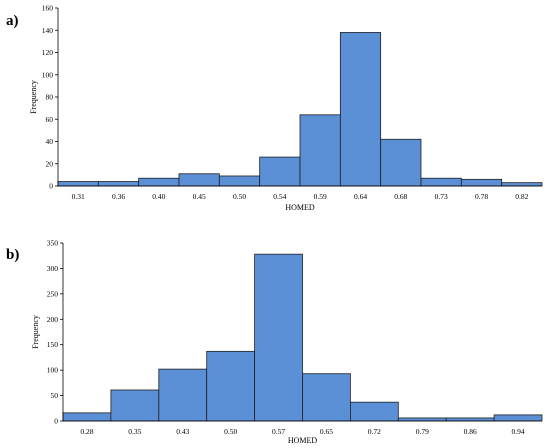 The height and width of the screenshot is (448, 550). I want to click on y-tick-label: 50, so click(55, 395).